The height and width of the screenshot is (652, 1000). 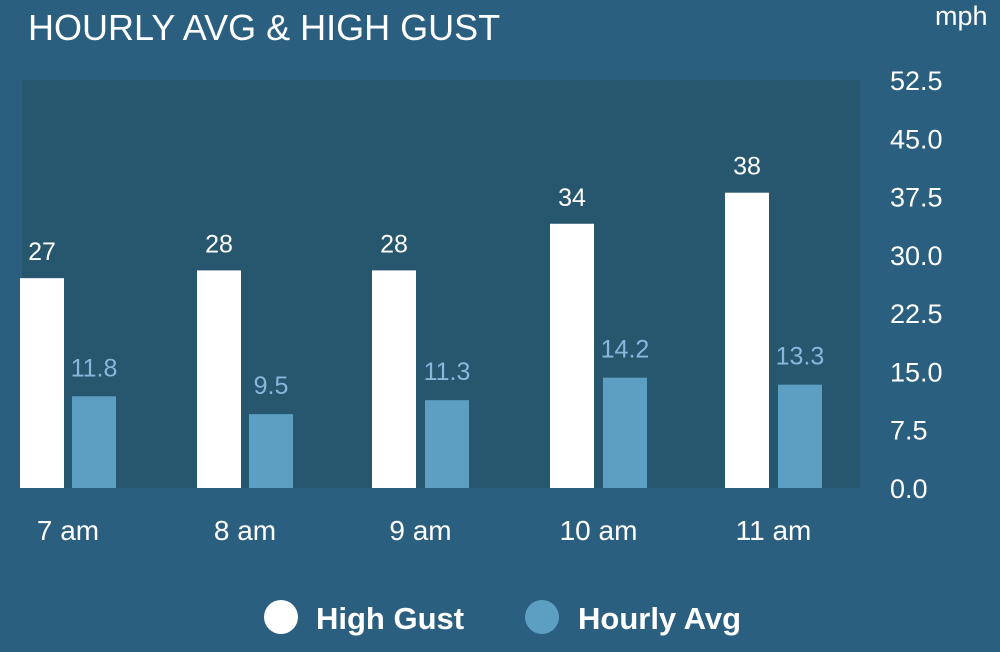 What do you see at coordinates (916, 198) in the screenshot?
I see `y-tick-label: 37.5` at bounding box center [916, 198].